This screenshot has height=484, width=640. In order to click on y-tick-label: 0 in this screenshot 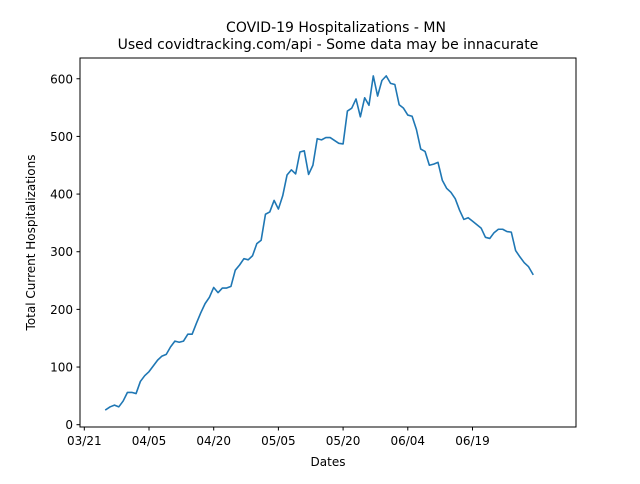, I will do `click(69, 425)`.